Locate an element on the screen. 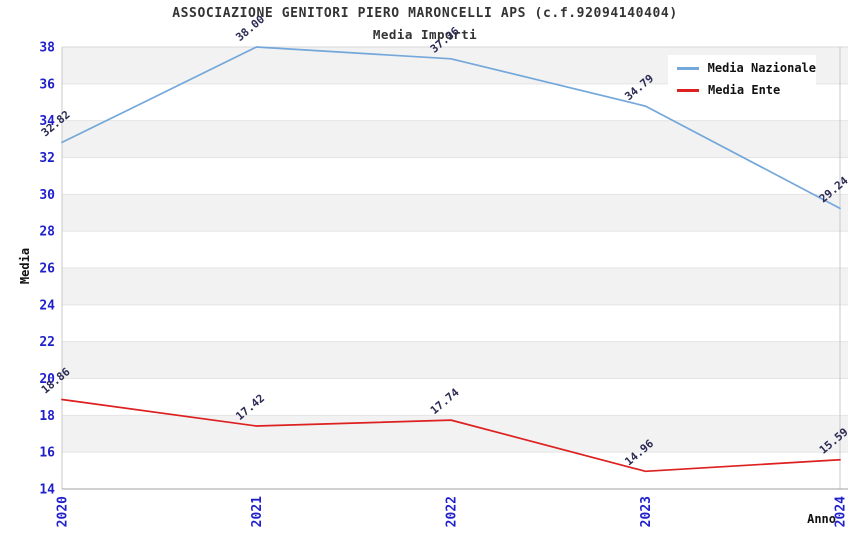 This screenshot has width=850, height=550. point-label: 38.00 is located at coordinates (250, 28).